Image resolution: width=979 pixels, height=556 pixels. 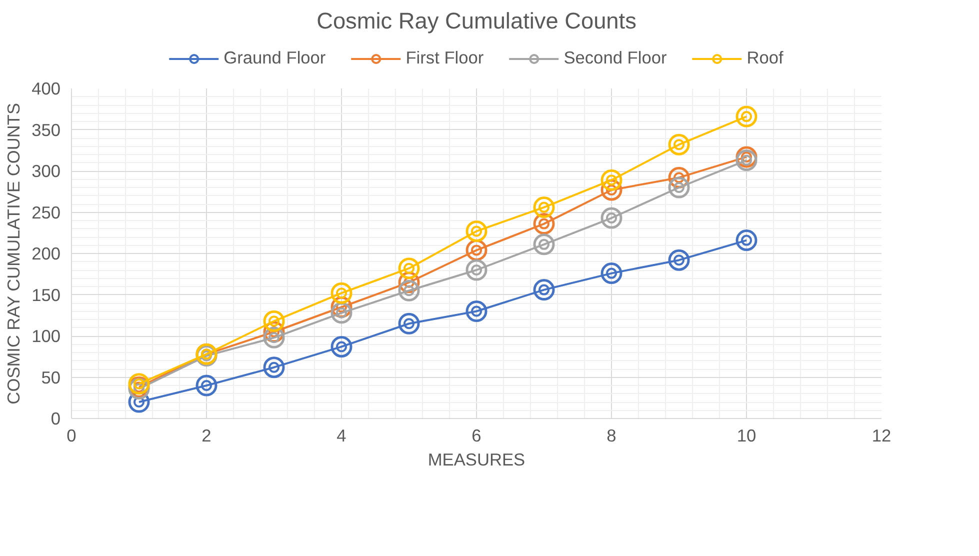 What do you see at coordinates (746, 436) in the screenshot?
I see `x-tick-label: 10` at bounding box center [746, 436].